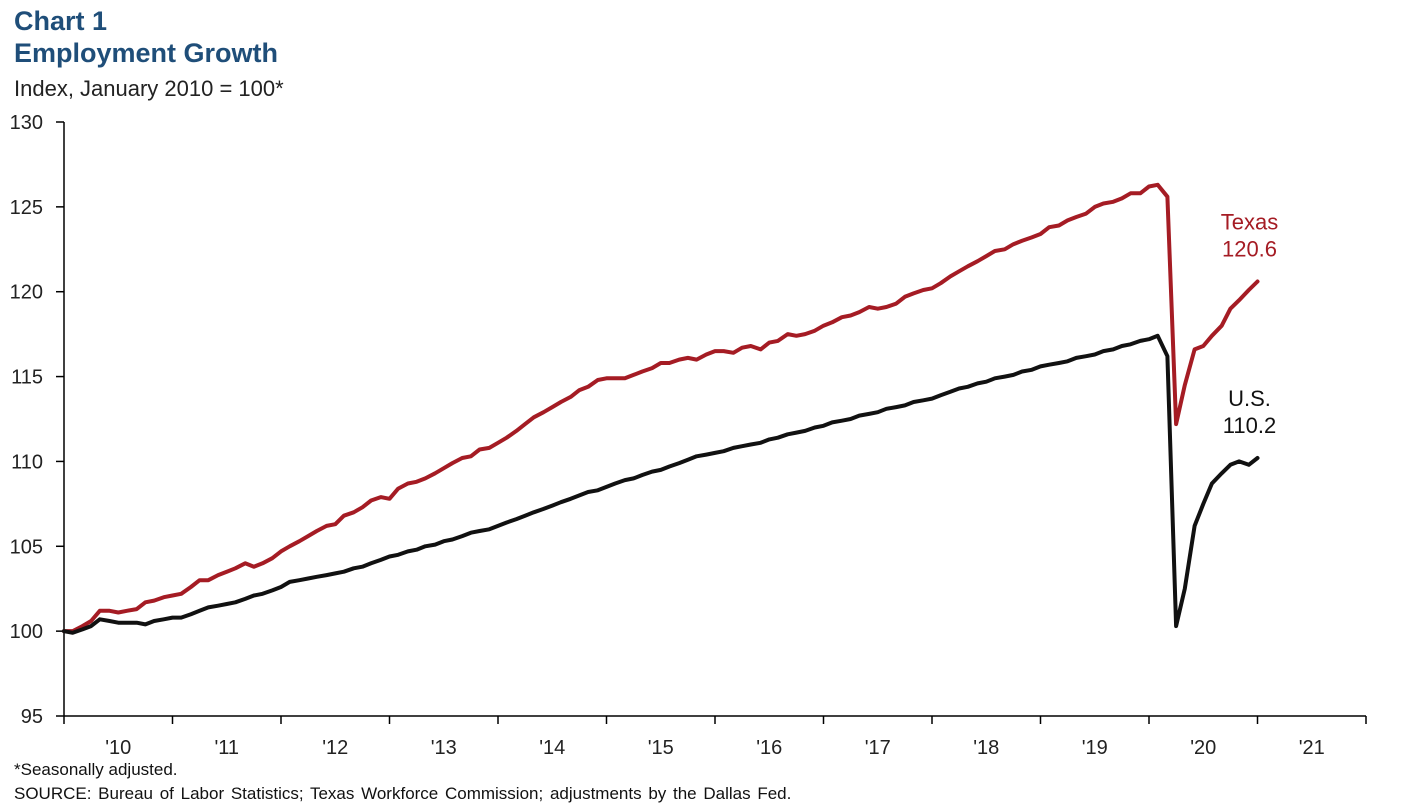 This screenshot has height=810, width=1422. Describe the element at coordinates (444, 748) in the screenshot. I see `x-tick-label: '13` at that location.